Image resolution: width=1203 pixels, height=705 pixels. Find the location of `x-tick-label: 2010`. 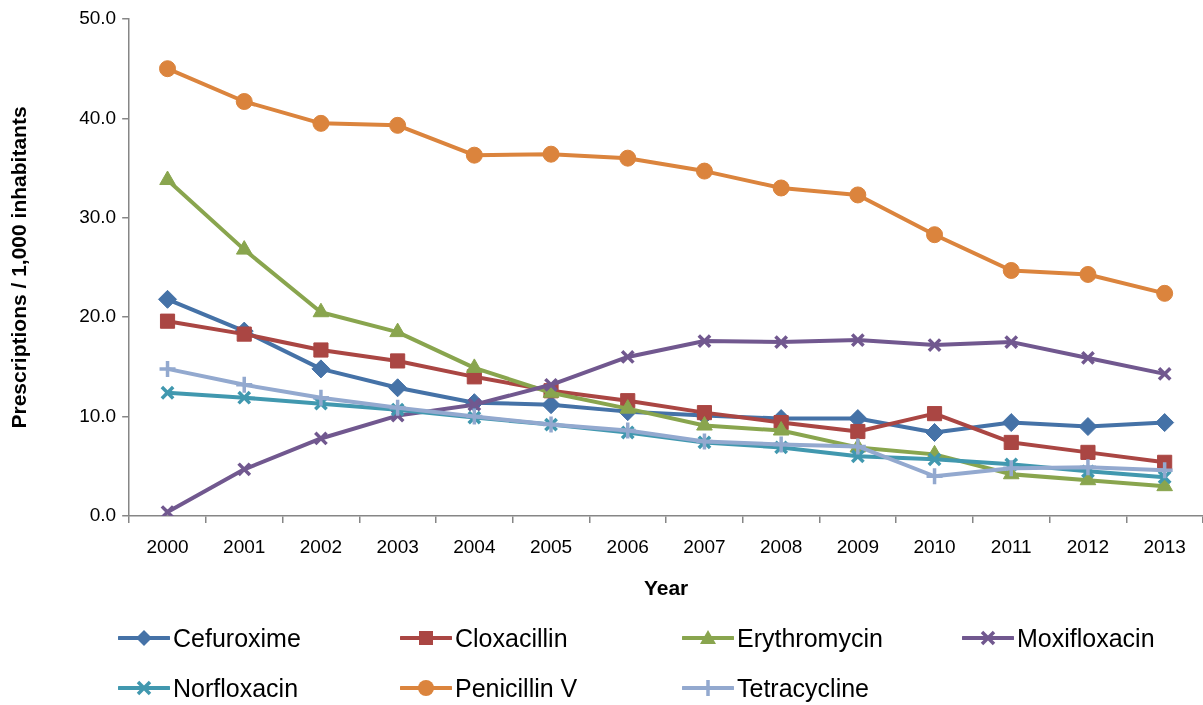

x-tick-label: 2010 is located at coordinates (934, 546).